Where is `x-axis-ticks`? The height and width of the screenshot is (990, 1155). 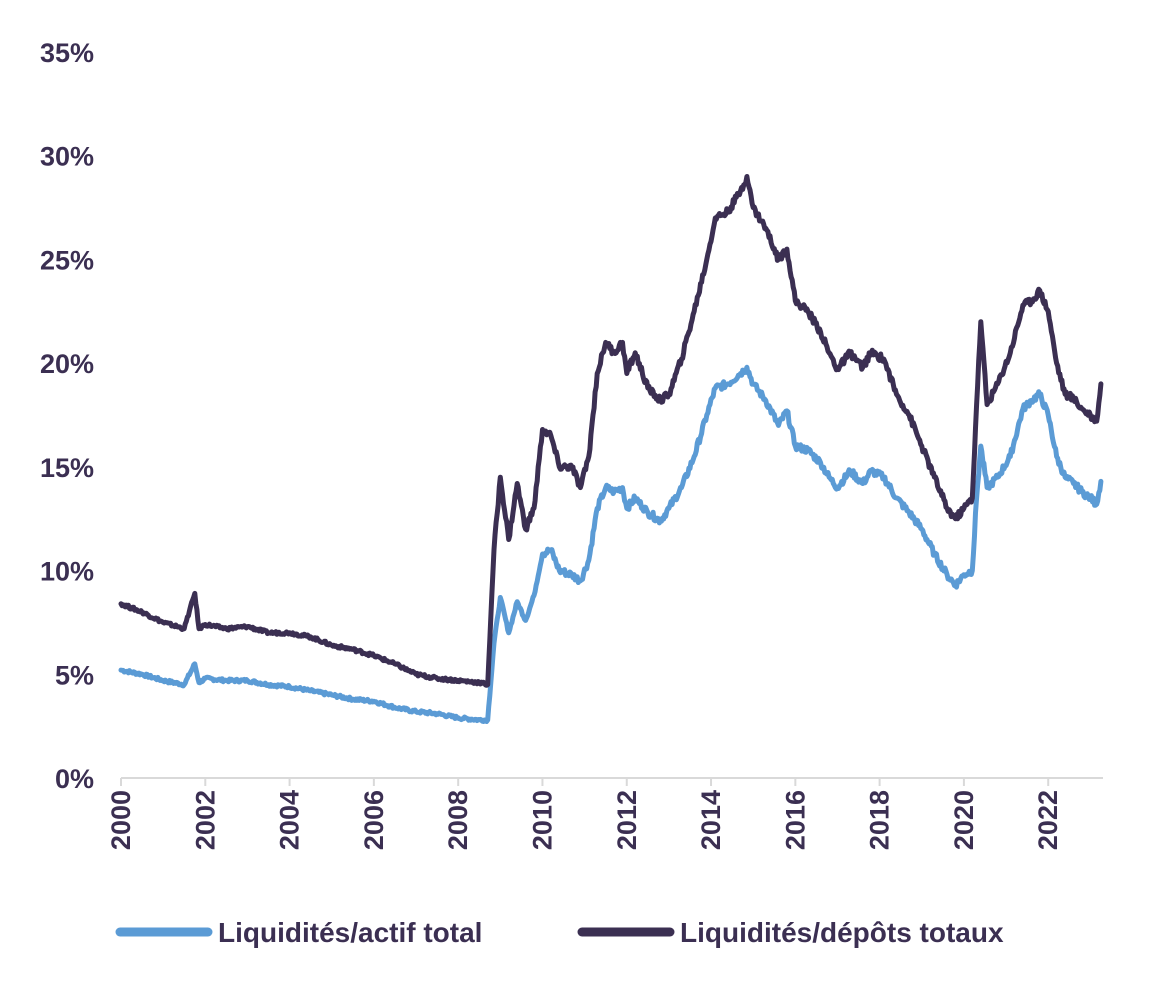
x-axis-ticks is located at coordinates (585, 782).